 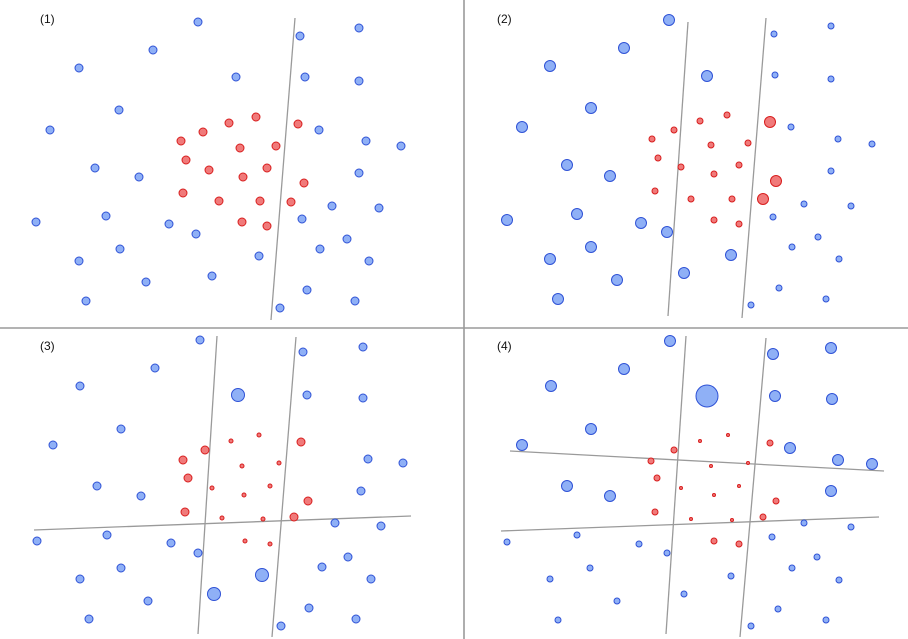 What do you see at coordinates (504, 346) in the screenshot?
I see `panel-label-4: (4)` at bounding box center [504, 346].